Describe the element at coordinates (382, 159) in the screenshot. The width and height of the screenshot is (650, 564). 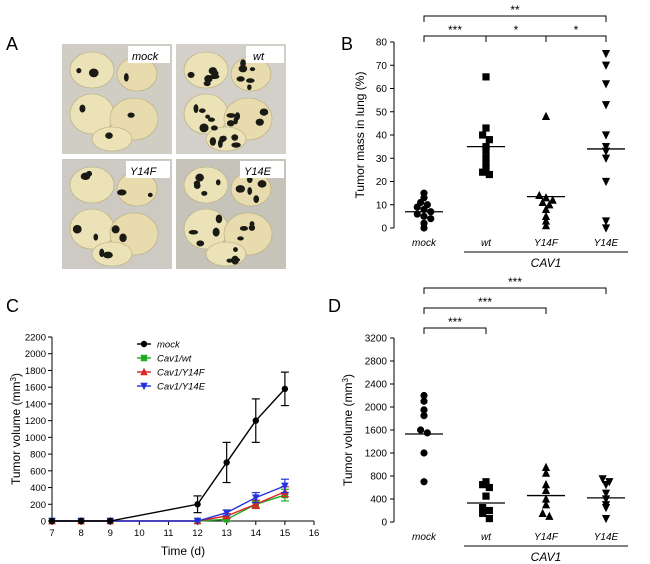
I see `y-tick-label: 30` at that location.